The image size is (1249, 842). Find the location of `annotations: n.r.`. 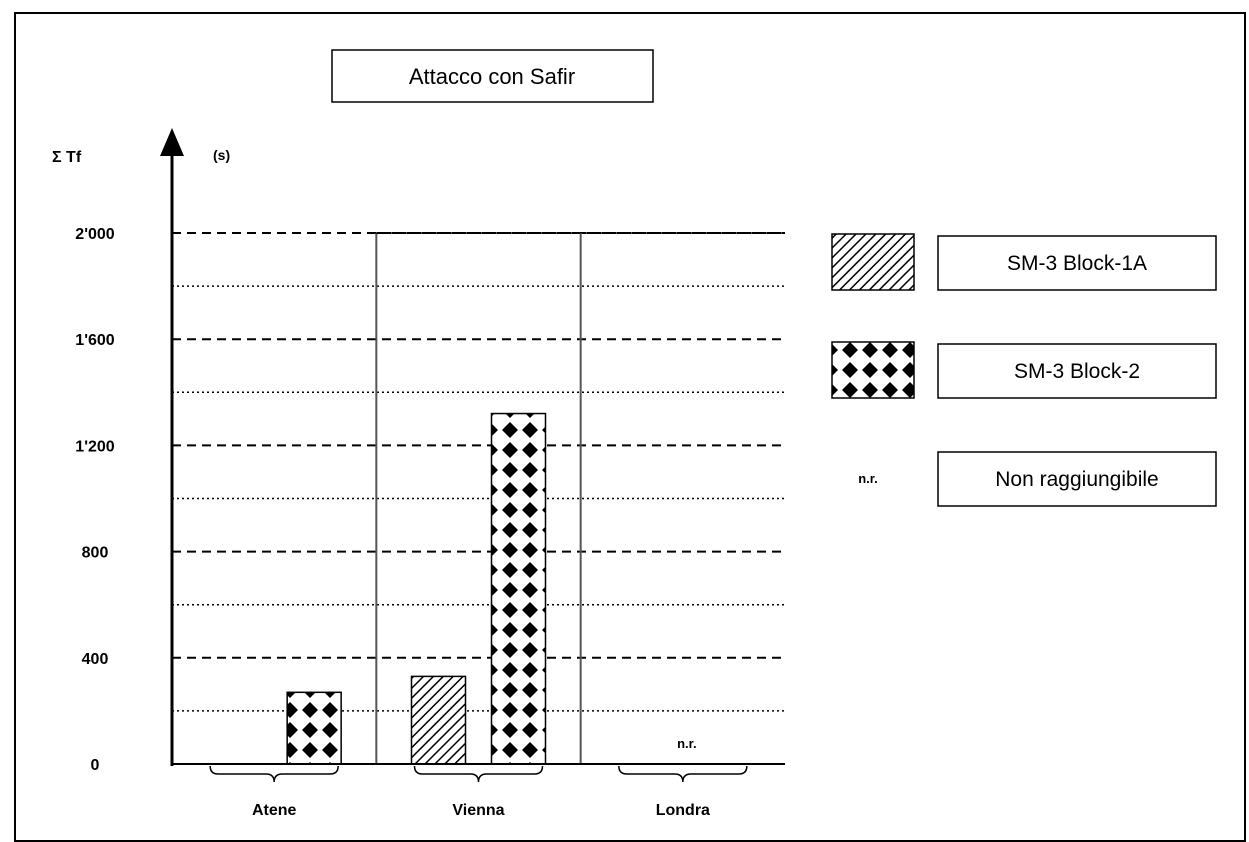

annotations: n.r. is located at coordinates (687, 743).